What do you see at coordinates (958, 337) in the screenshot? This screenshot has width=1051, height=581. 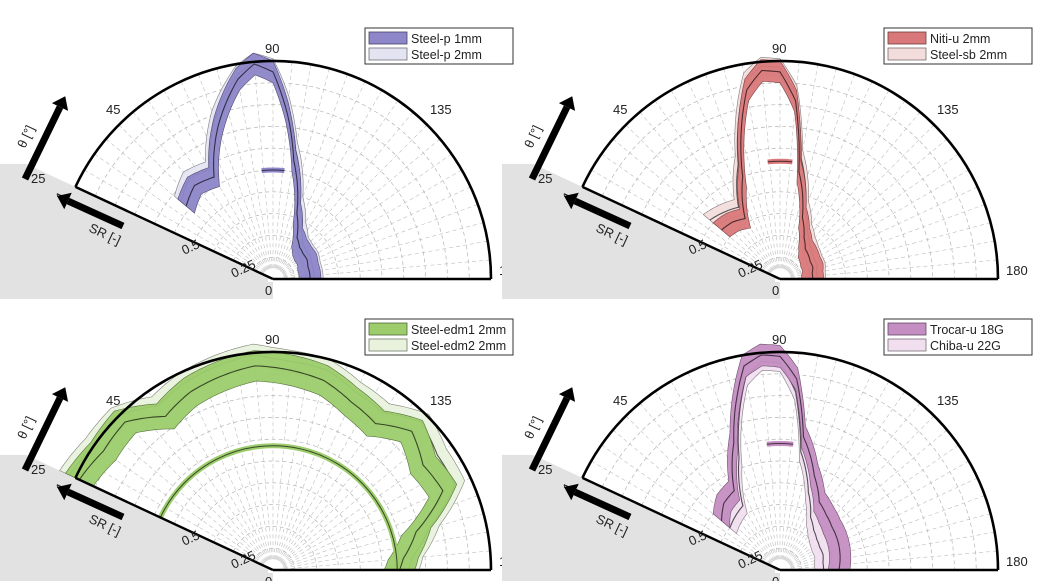 I see `legend: Trocar-u 18G Chiba-u 22G` at bounding box center [958, 337].